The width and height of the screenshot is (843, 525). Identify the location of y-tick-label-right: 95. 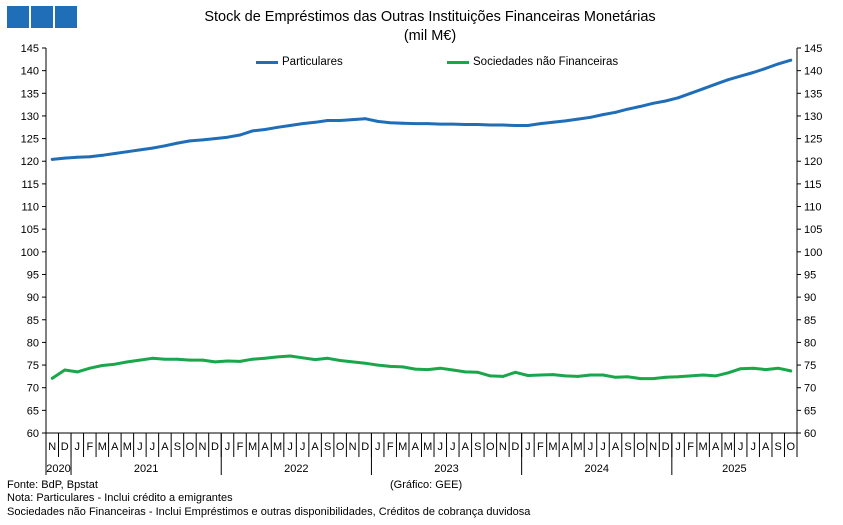
(810, 275).